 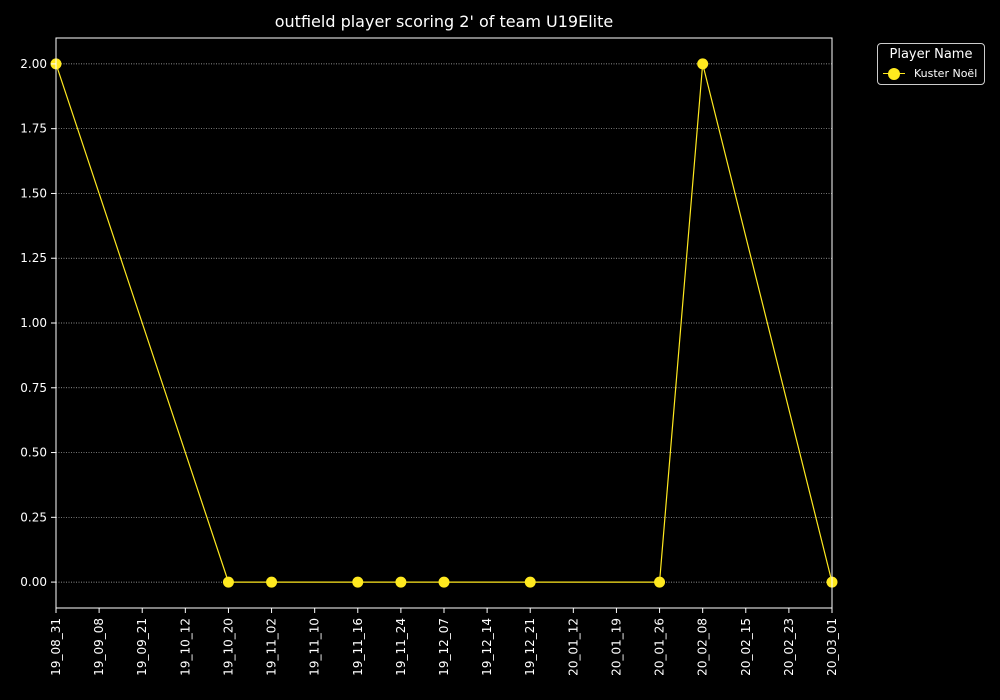 I want to click on legend-label: Kuster Noël, so click(x=946, y=73).